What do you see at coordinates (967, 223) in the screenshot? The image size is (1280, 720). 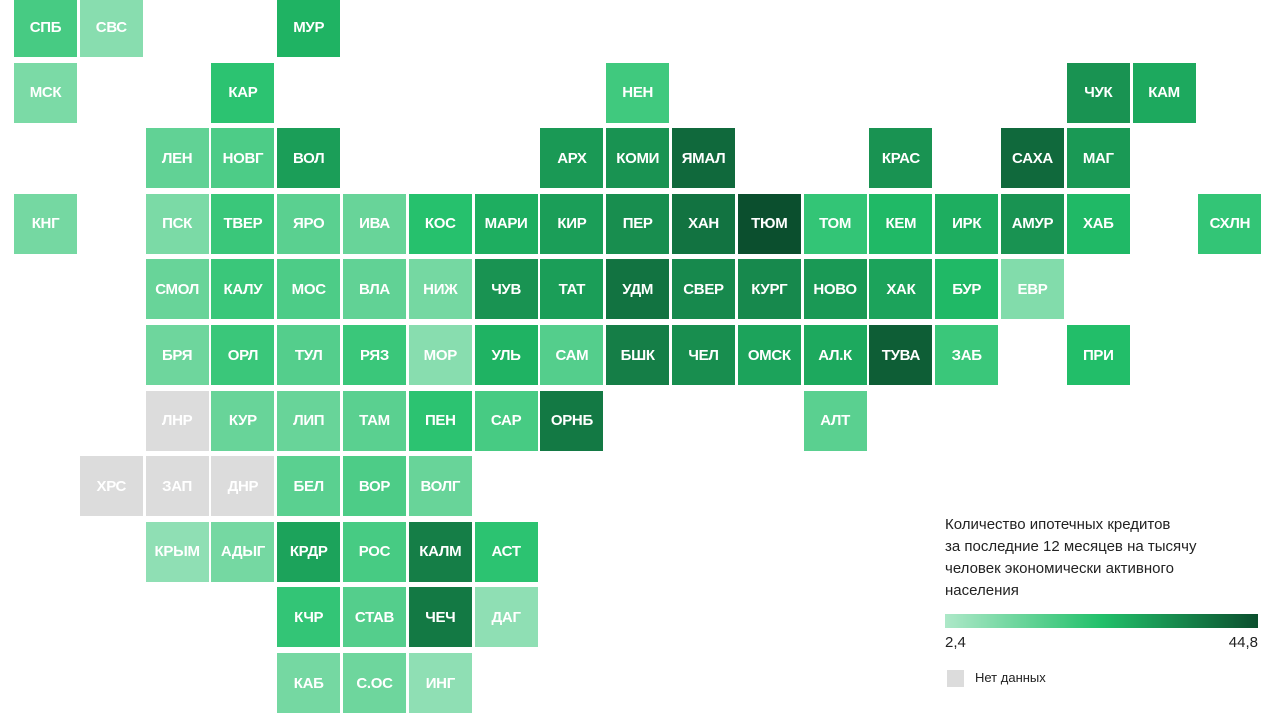 I see `region-tile: ИРК` at bounding box center [967, 223].